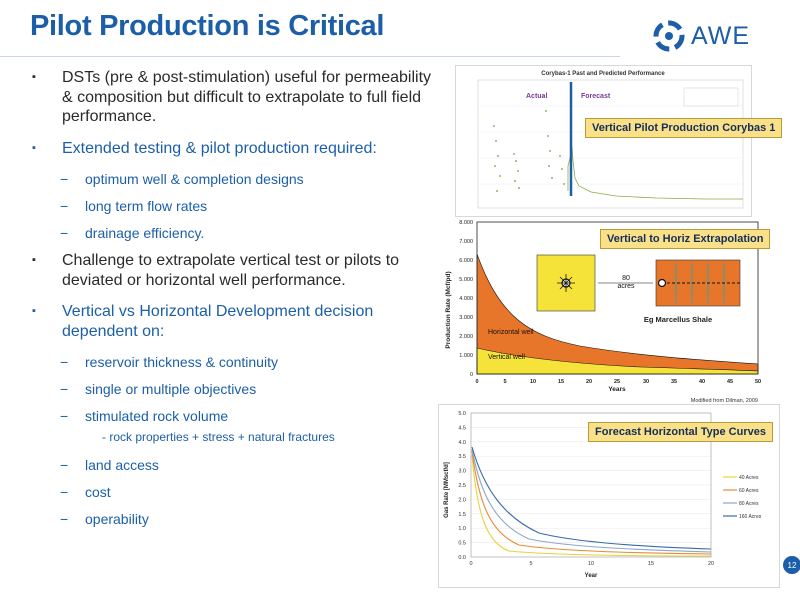 The height and width of the screenshot is (600, 800). I want to click on acres-unit: acres, so click(626, 286).